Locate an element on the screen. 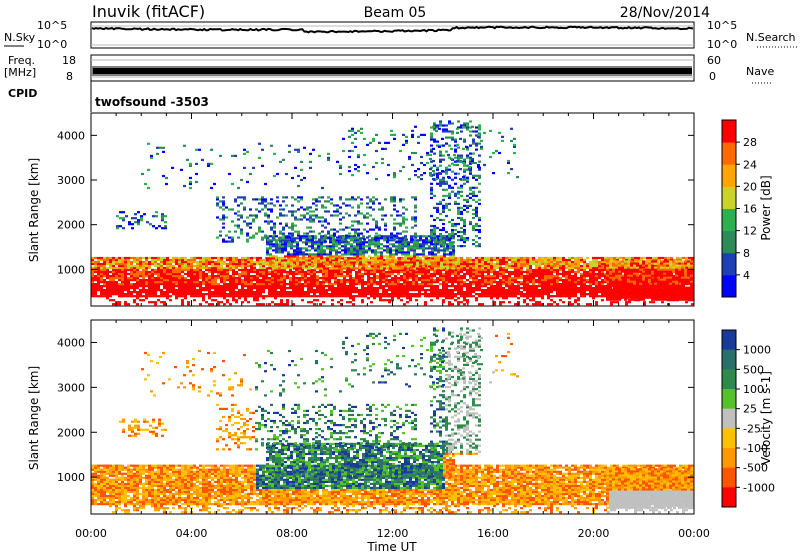 This screenshot has height=554, width=800. freq-panel: Freq. [MHz] 18 8 60 0 Nave is located at coordinates (389, 69).